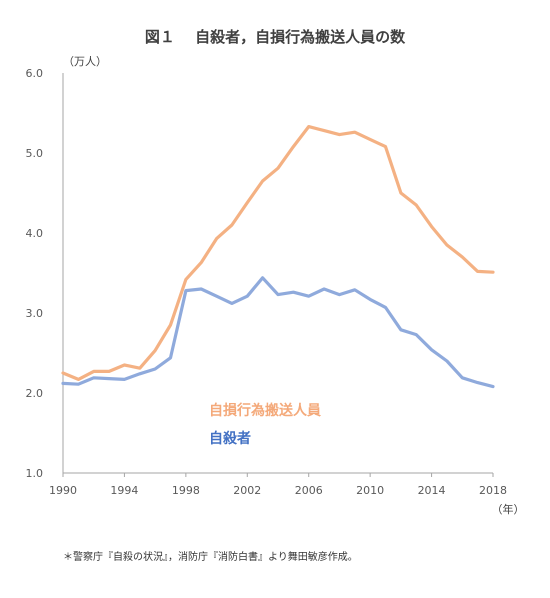  I want to click on chart-title: 図１ 自殺者，自損行為搬送人員の数, so click(275, 37).